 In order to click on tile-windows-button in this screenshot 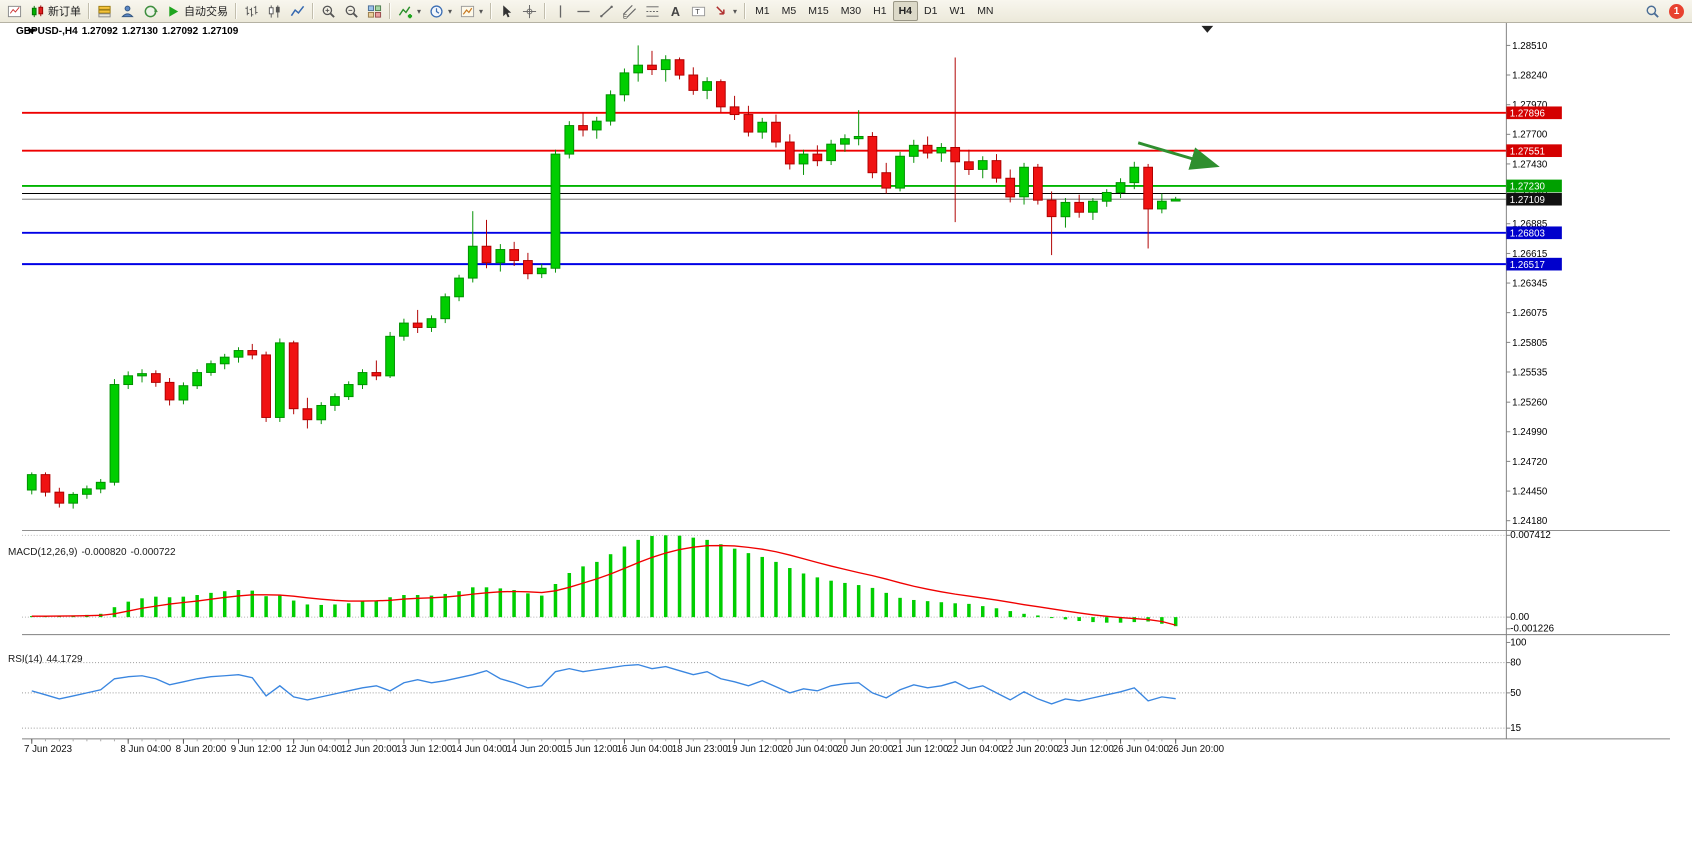, I will do `click(374, 11)`.